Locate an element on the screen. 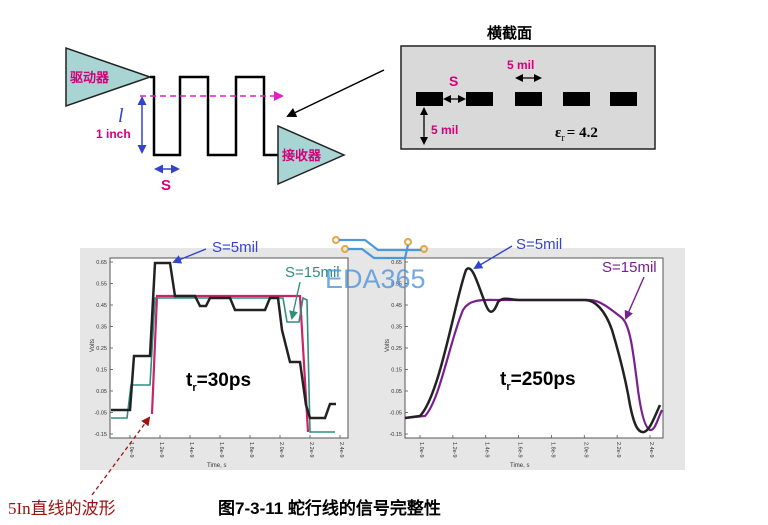  left-wave-s5 is located at coordinates (223, 340).